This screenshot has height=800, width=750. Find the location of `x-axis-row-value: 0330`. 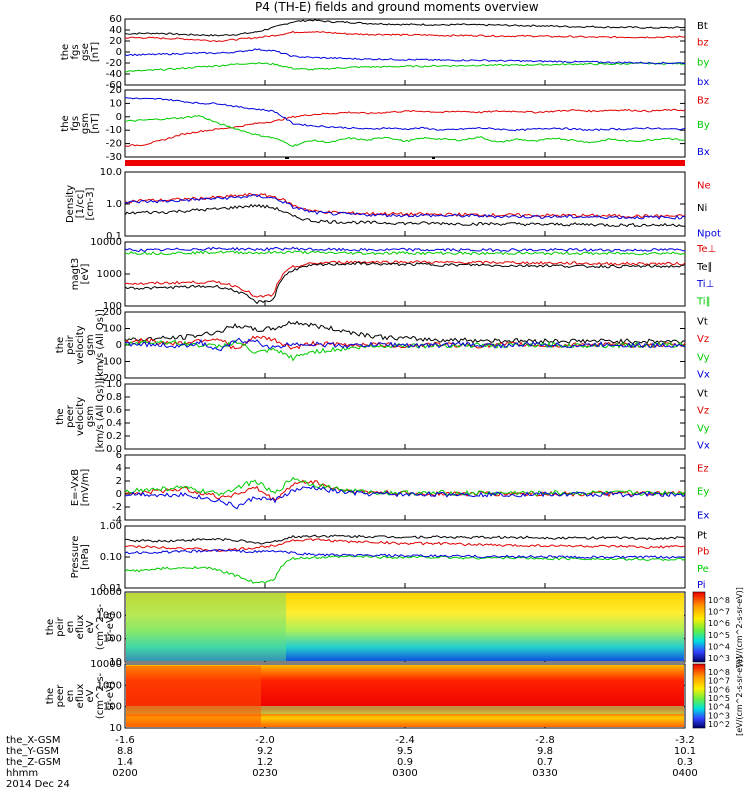

x-axis-row-value: 0330 is located at coordinates (544, 773).